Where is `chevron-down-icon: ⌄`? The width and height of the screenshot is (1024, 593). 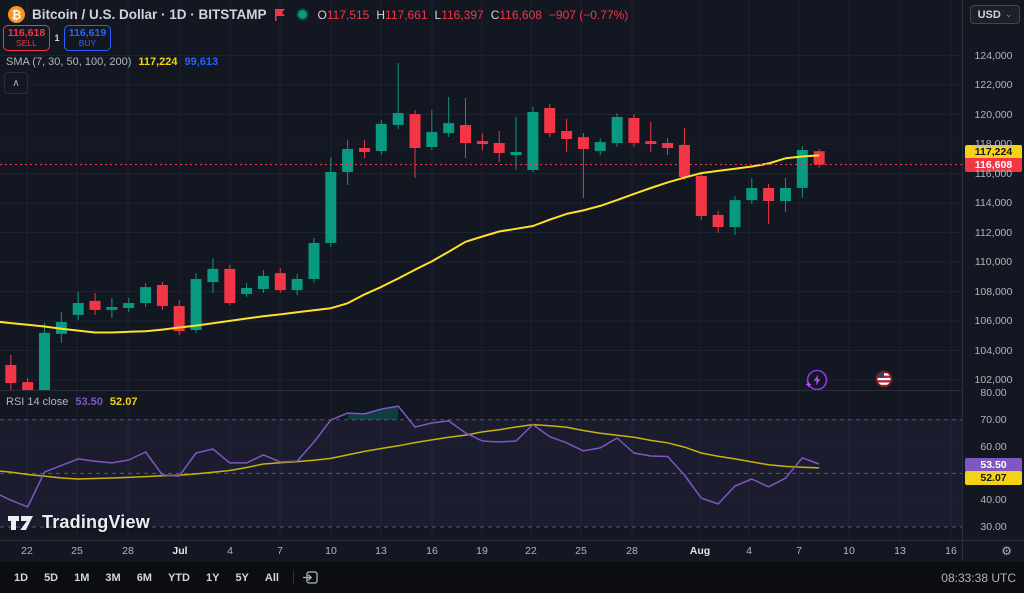
chevron-down-icon: ⌄ is located at coordinates (1008, 14).